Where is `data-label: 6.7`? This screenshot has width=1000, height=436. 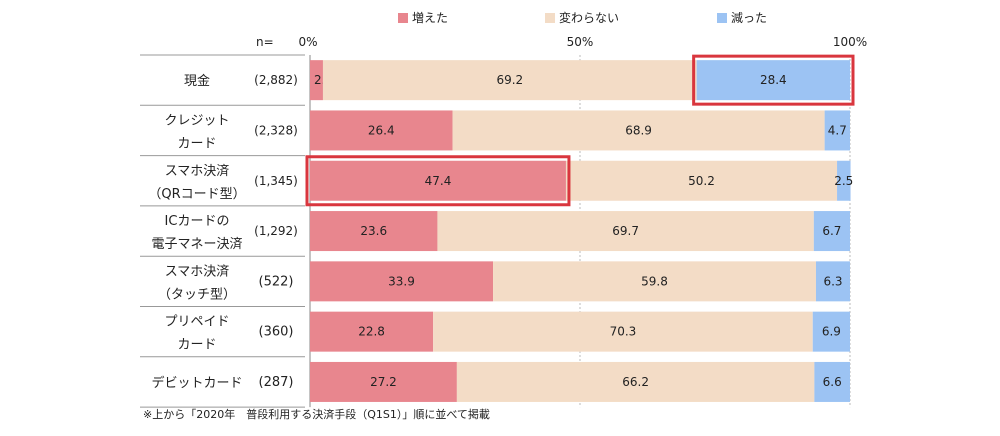
data-label: 6.7 is located at coordinates (831, 231).